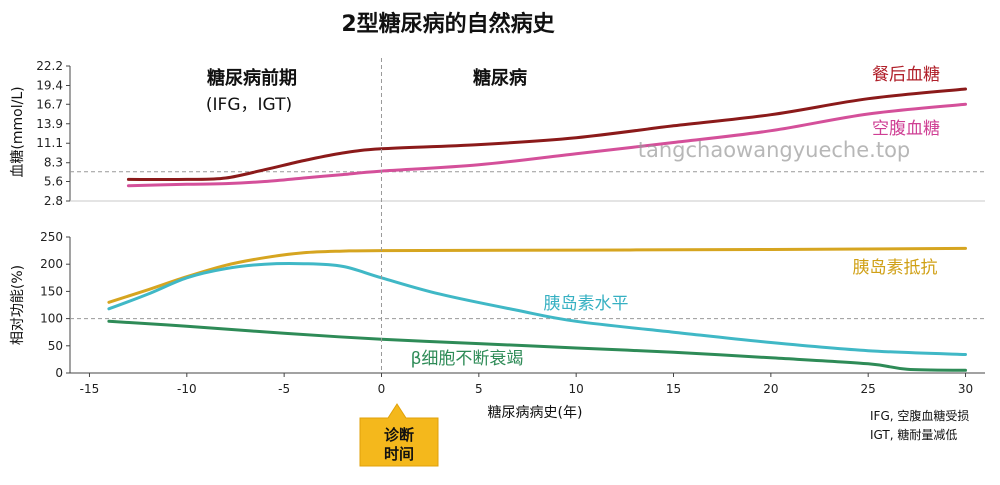 This screenshot has width=1000, height=485. What do you see at coordinates (586, 304) in the screenshot?
I see `series-label-insulin-level: 胰岛素水平` at bounding box center [586, 304].